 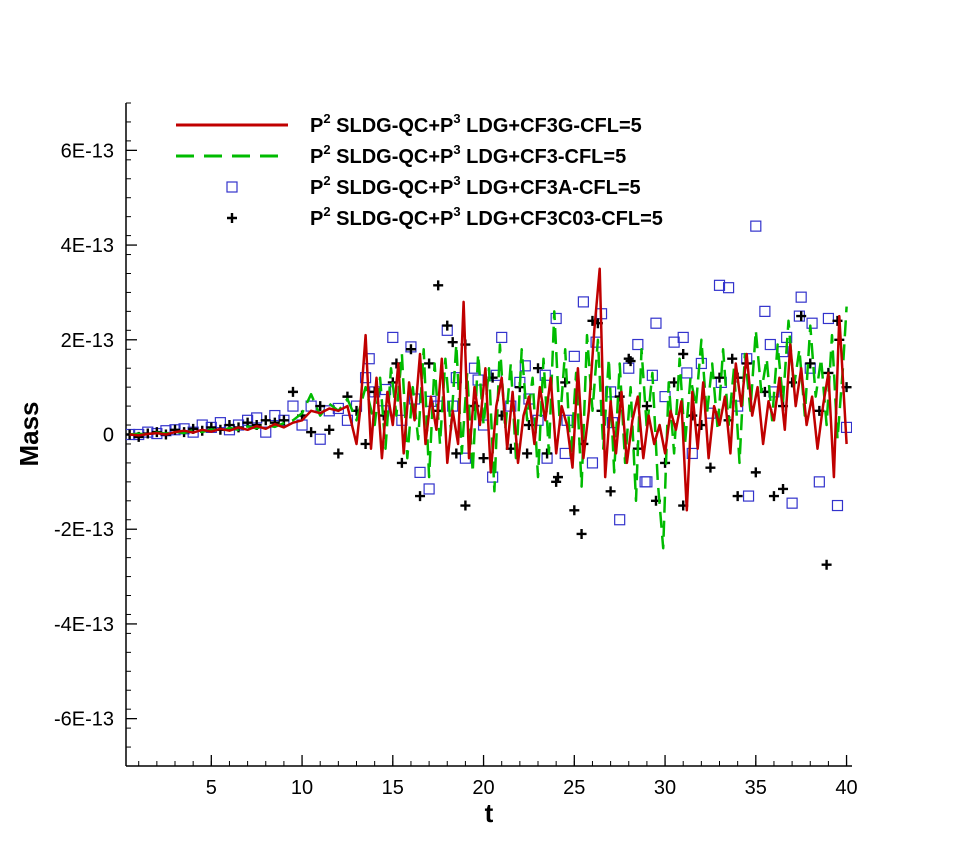 I want to click on legend-entry-4: P2 SLDG-QC+P3 LDG+CF3C03-CFL=5, so click(x=445, y=217).